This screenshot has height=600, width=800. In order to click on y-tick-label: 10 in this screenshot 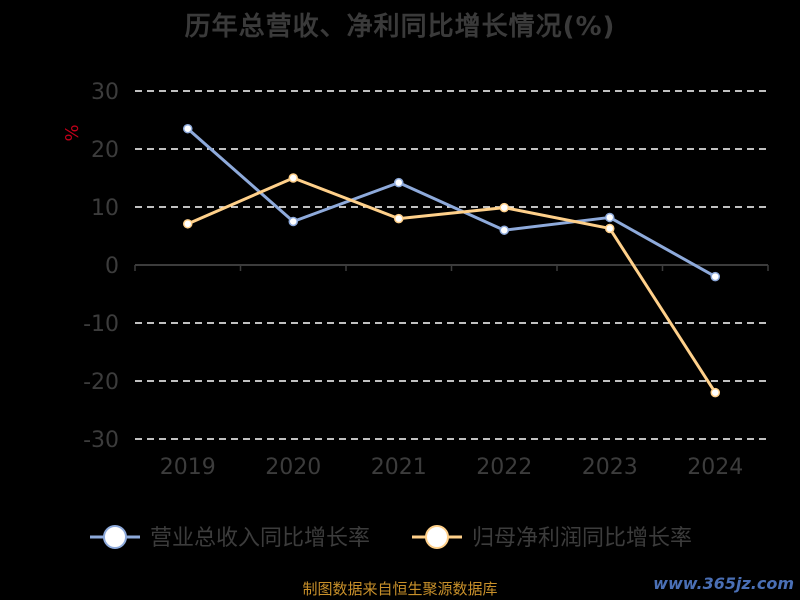, I will do `click(105, 208)`.